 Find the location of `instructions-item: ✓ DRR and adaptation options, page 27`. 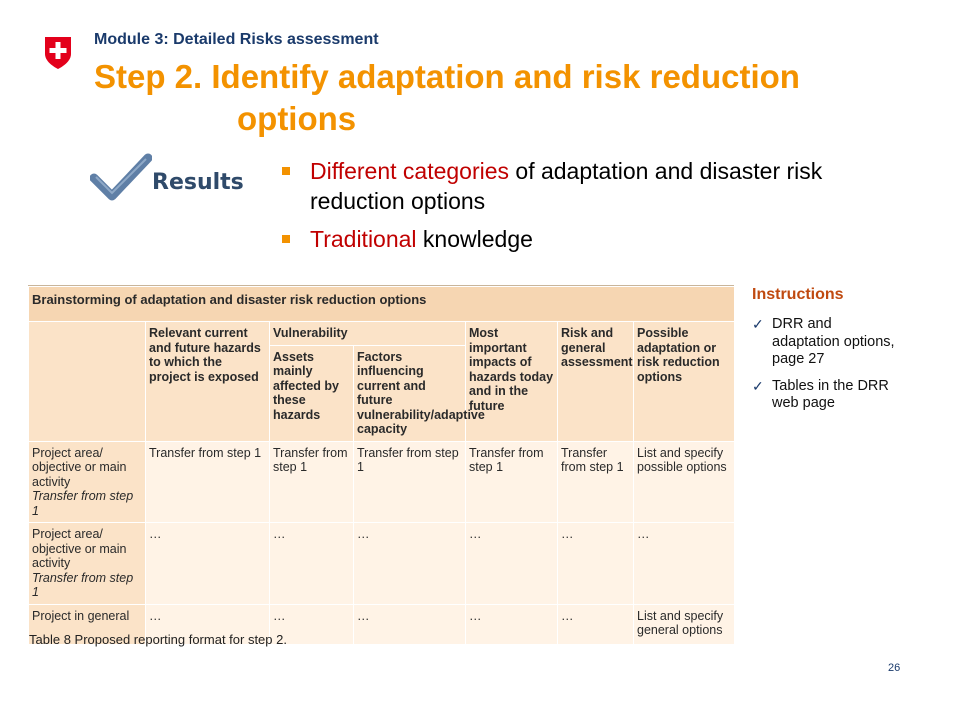

instructions-item: ✓ DRR and adaptation options, page 27 is located at coordinates (823, 341).